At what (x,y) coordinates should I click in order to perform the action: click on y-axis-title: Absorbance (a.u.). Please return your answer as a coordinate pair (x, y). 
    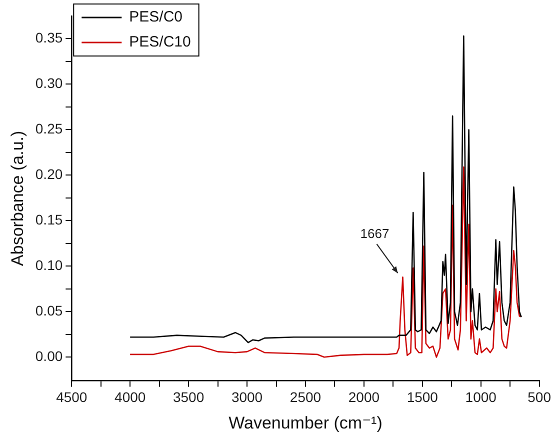
    Looking at the image, I should click on (17, 198).